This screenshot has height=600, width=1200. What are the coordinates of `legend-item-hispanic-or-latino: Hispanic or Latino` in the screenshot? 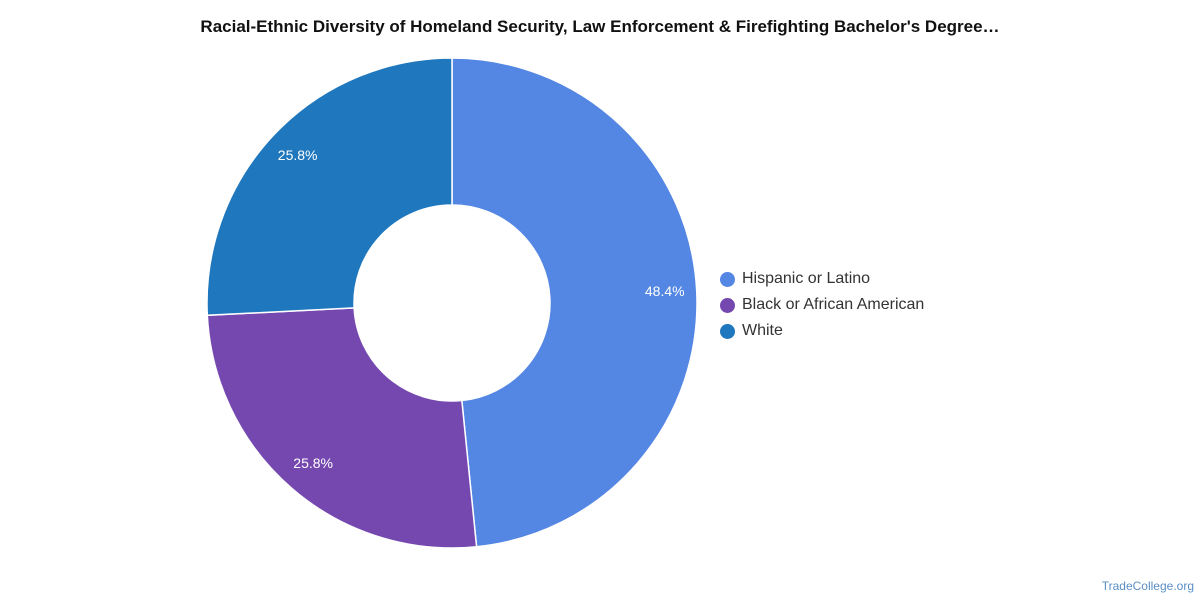 It's located at (822, 279).